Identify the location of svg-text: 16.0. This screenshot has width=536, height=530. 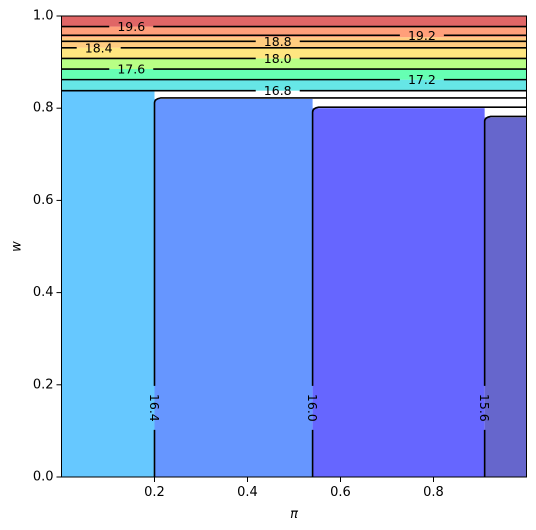
(312, 408).